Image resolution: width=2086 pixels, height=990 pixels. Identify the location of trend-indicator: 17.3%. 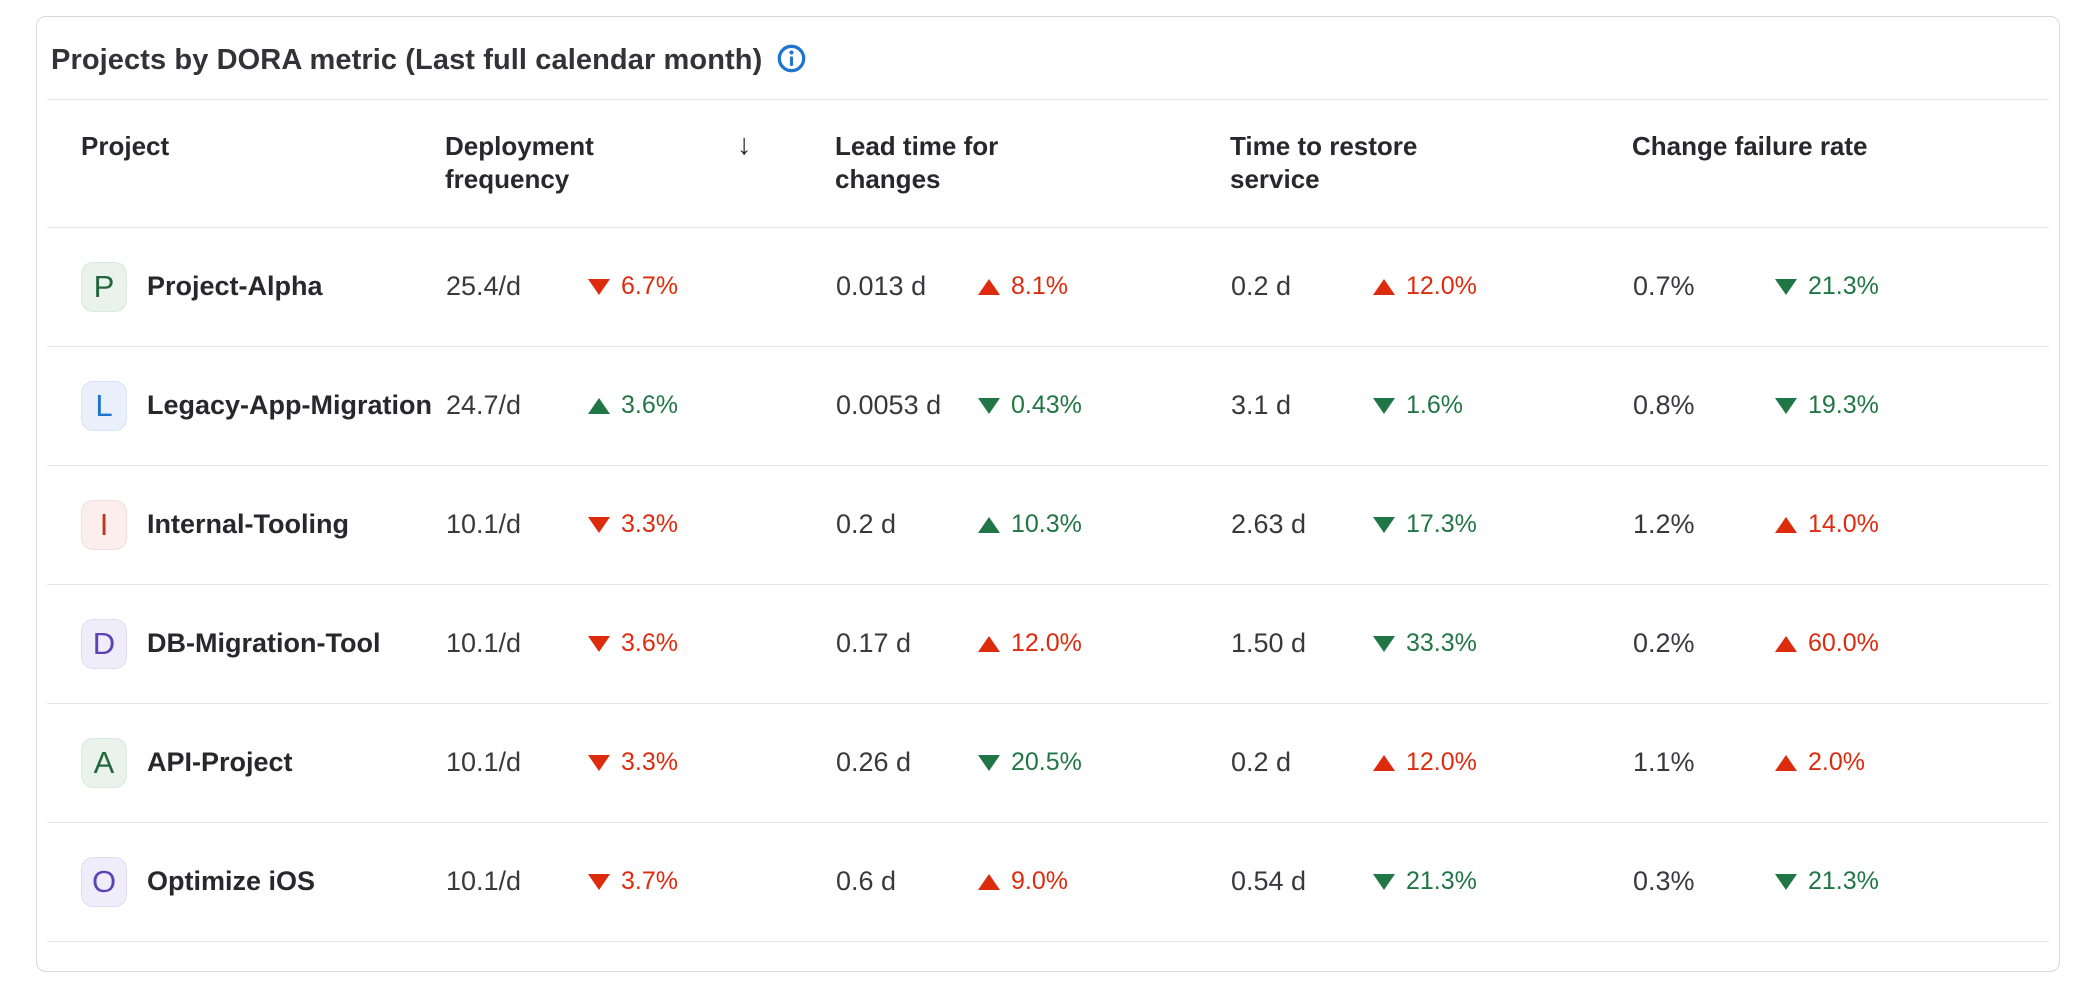
(1425, 524).